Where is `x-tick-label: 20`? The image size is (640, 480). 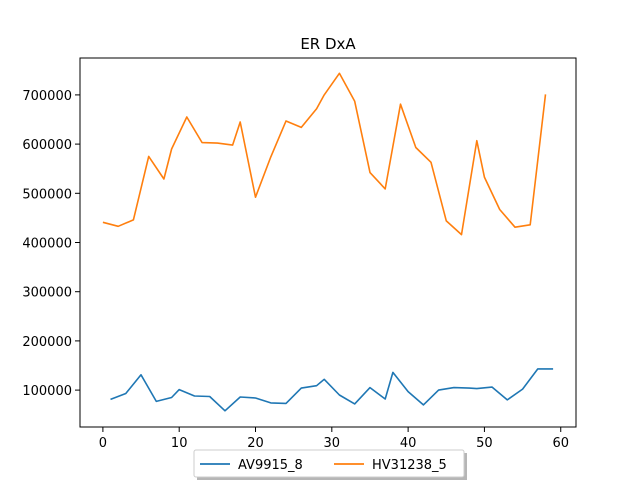
x-tick-label: 20 is located at coordinates (255, 443).